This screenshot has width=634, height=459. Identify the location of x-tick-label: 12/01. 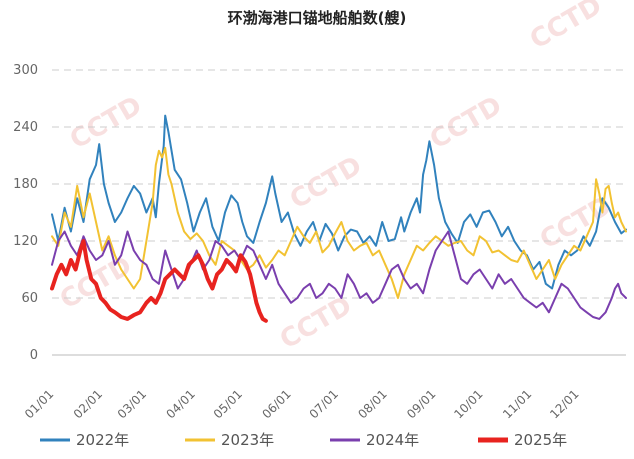
(564, 404).